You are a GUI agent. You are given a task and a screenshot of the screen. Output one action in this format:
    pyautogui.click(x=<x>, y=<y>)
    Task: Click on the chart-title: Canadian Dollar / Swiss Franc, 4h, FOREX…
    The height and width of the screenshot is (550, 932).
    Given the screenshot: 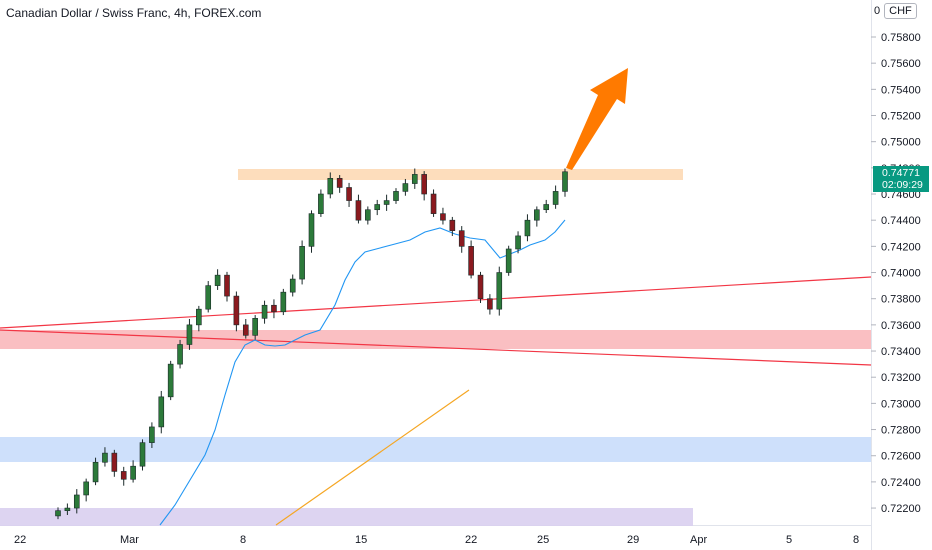 What is the action you would take?
    pyautogui.click(x=134, y=13)
    